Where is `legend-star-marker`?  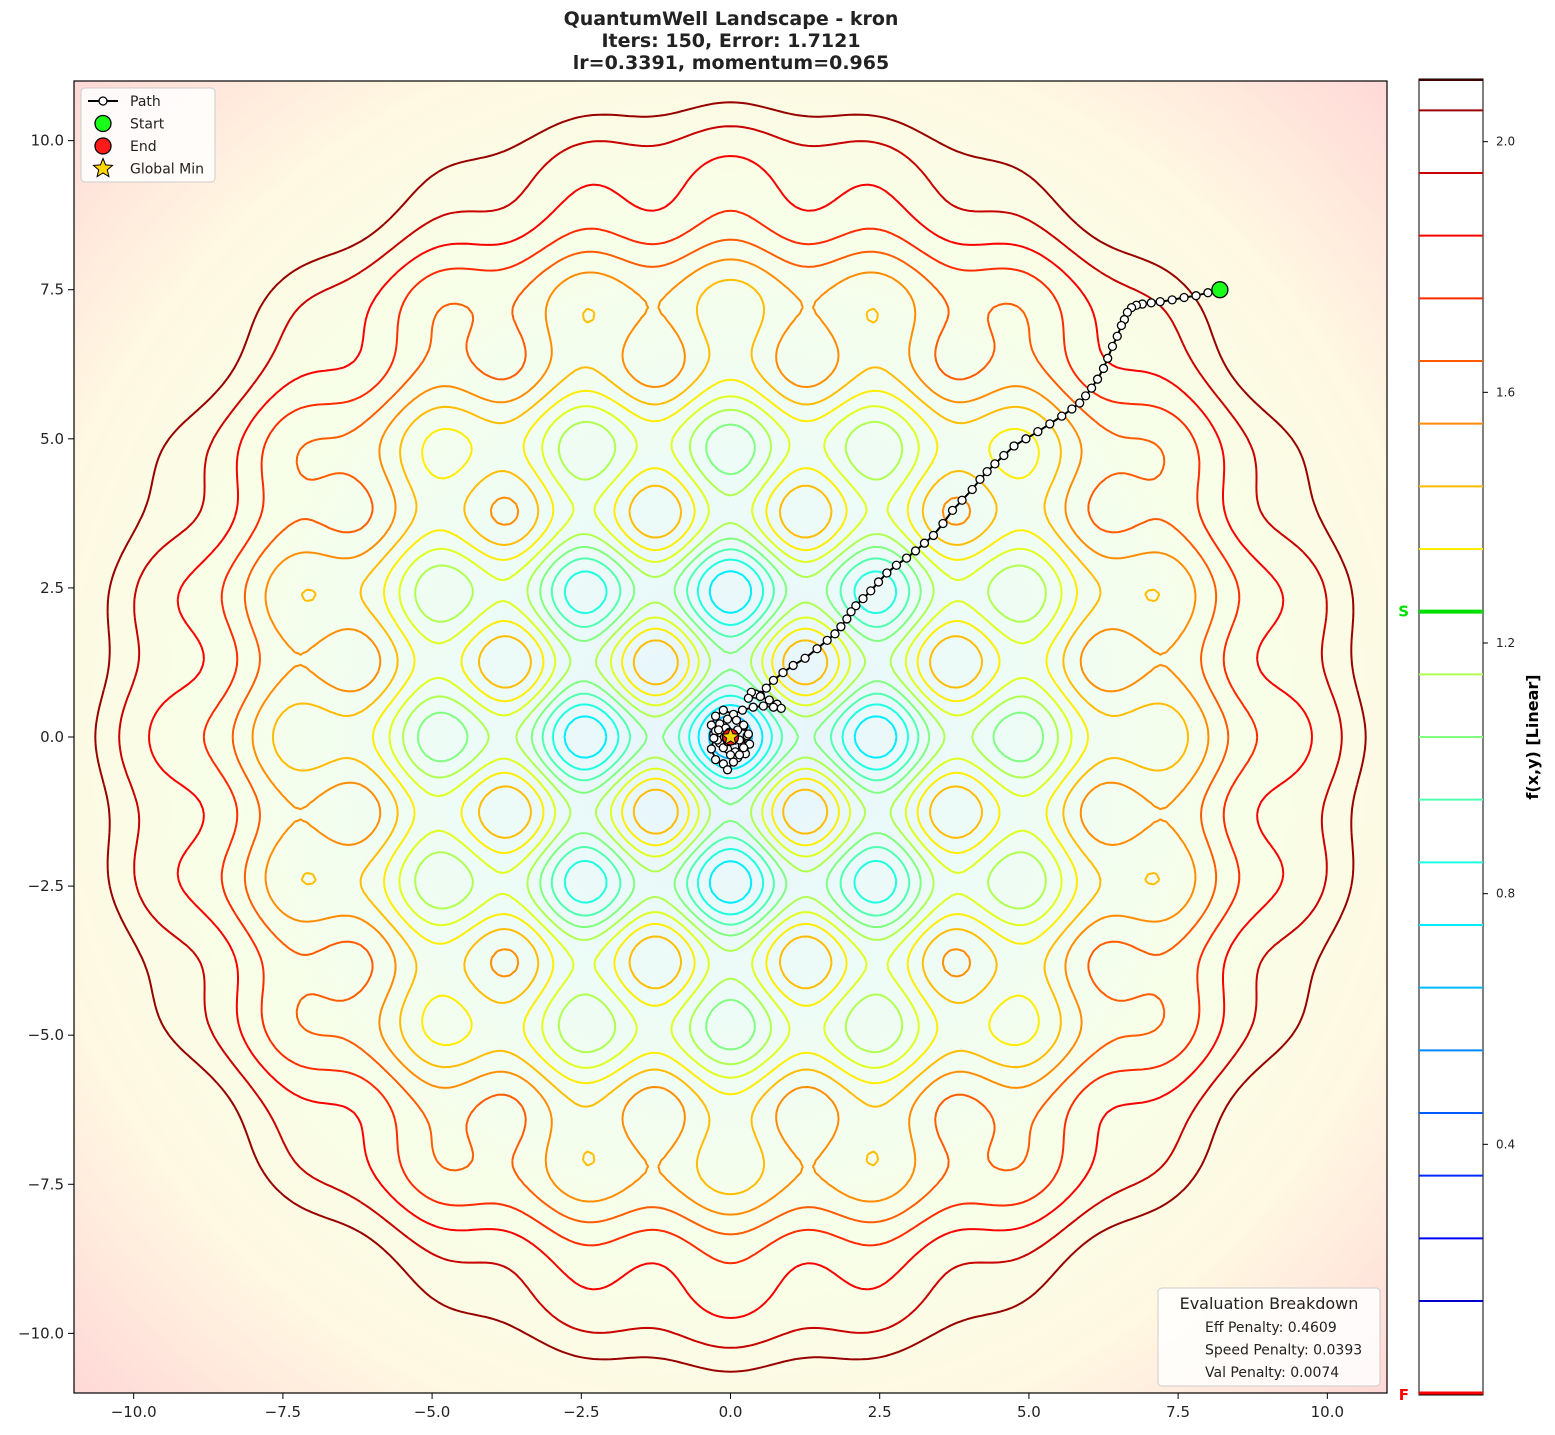
legend-star-marker is located at coordinates (103, 167).